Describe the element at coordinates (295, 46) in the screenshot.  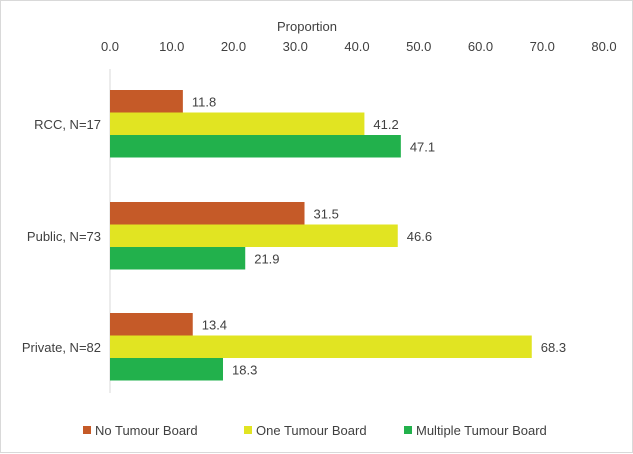
I see `x-tick-label: 30.0` at that location.